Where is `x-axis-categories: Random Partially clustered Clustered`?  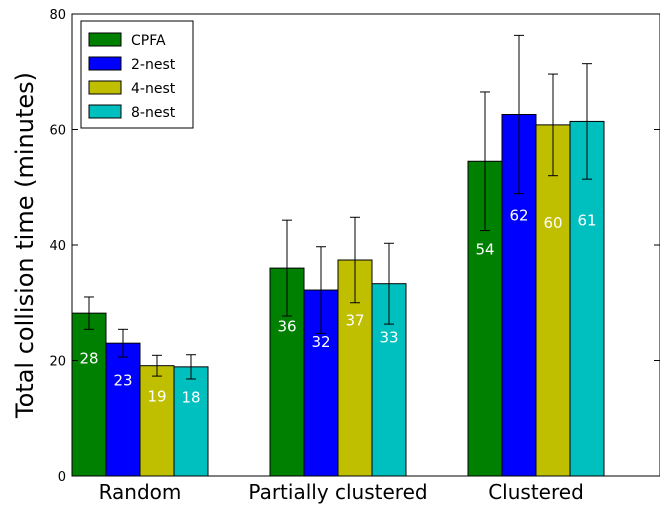
x-axis-categories: Random Partially clustered Clustered is located at coordinates (341, 492).